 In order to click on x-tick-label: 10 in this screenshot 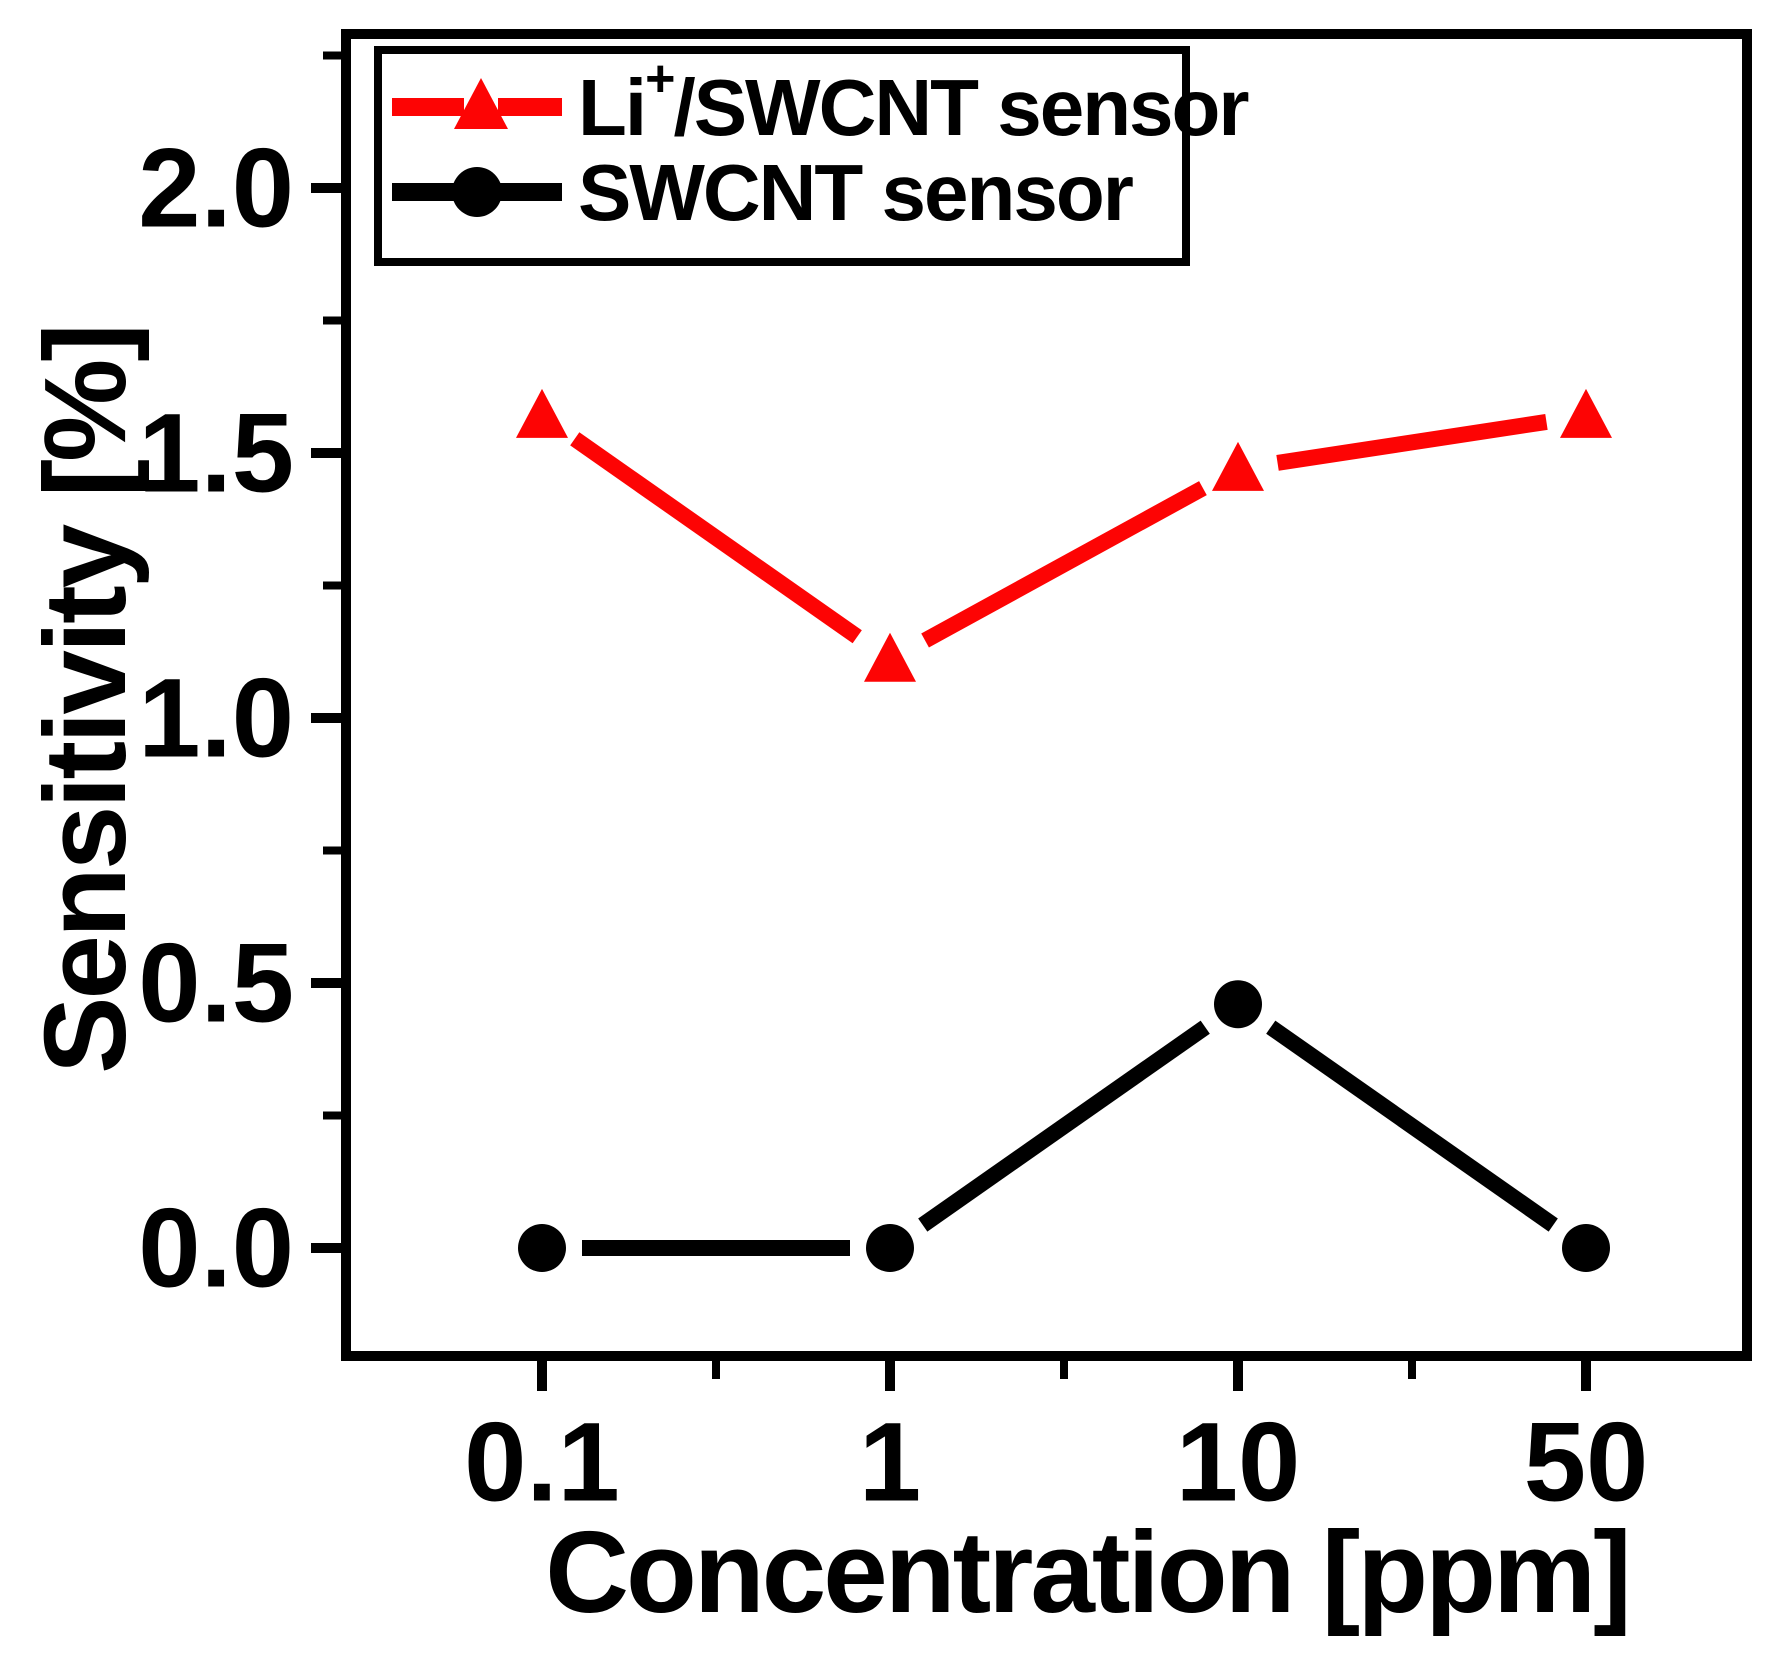, I will do `click(1238, 1462)`.